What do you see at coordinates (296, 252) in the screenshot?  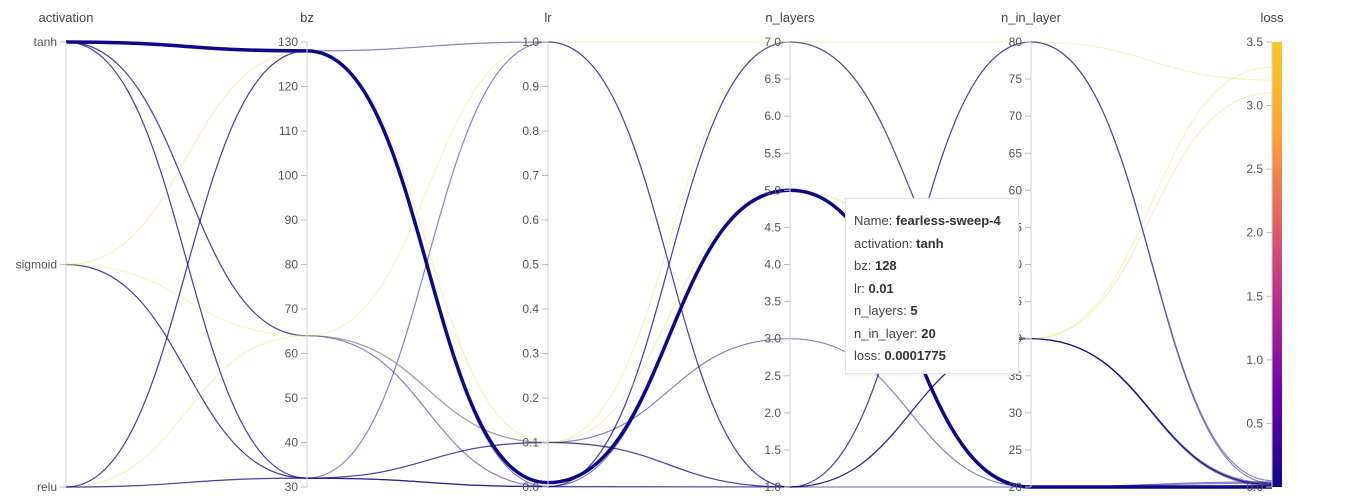 I see `axis-bz: bz 30 40 50 60 70 80 90 100 110 120 130` at bounding box center [296, 252].